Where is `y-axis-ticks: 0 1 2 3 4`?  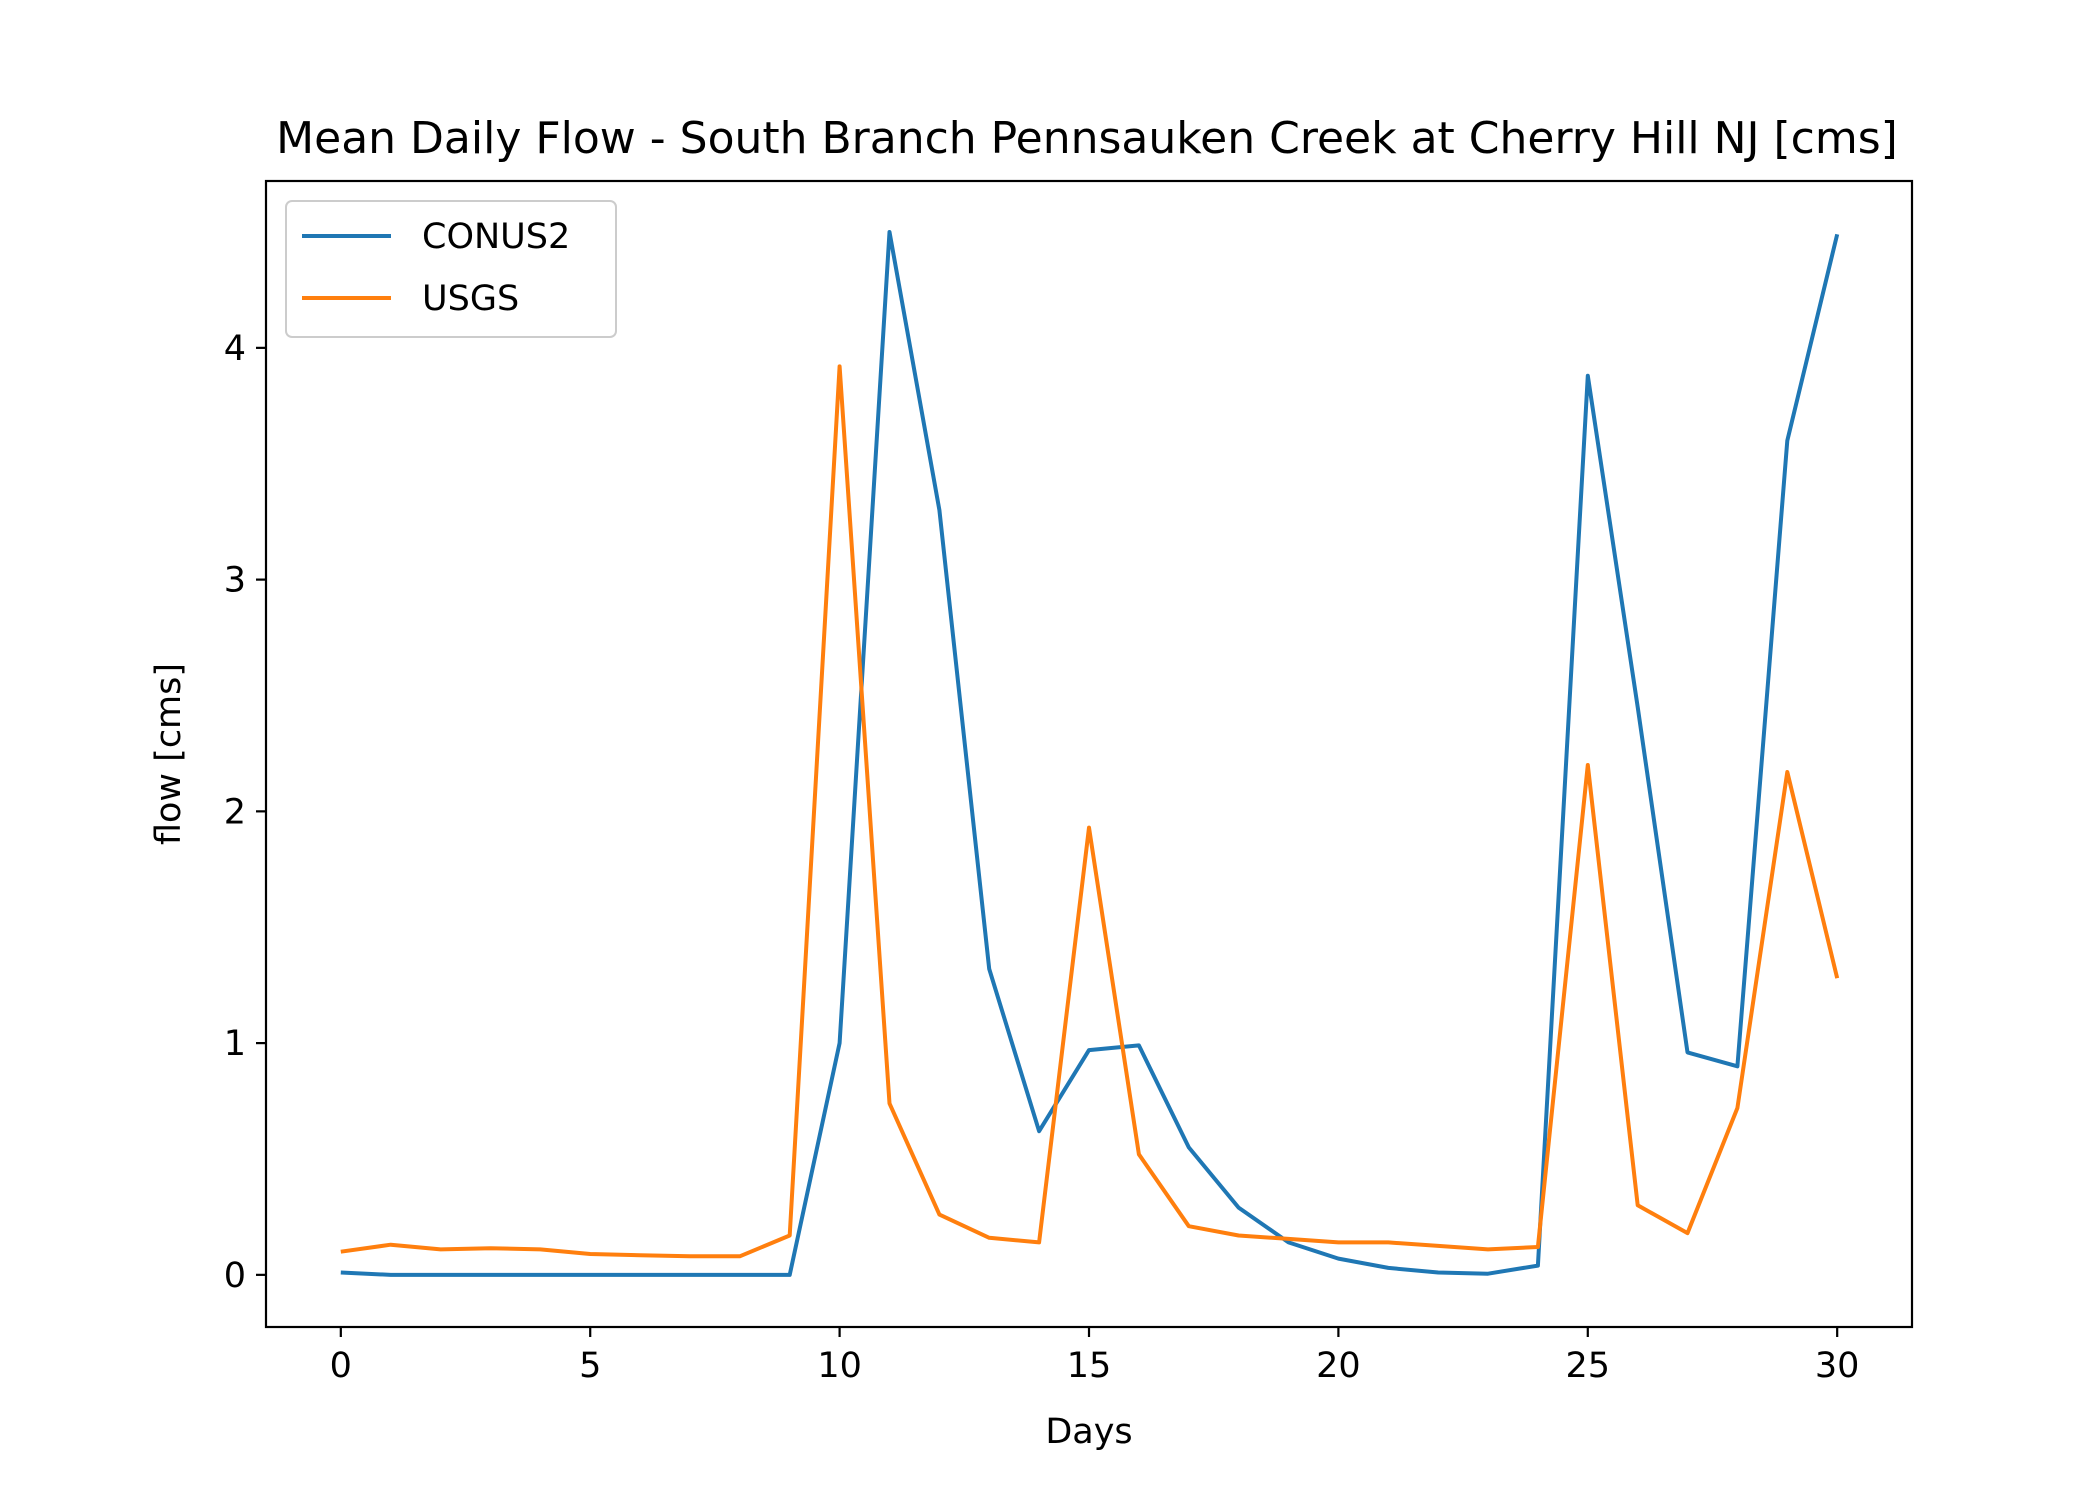 y-axis-ticks: 0 1 2 3 4 is located at coordinates (245, 812).